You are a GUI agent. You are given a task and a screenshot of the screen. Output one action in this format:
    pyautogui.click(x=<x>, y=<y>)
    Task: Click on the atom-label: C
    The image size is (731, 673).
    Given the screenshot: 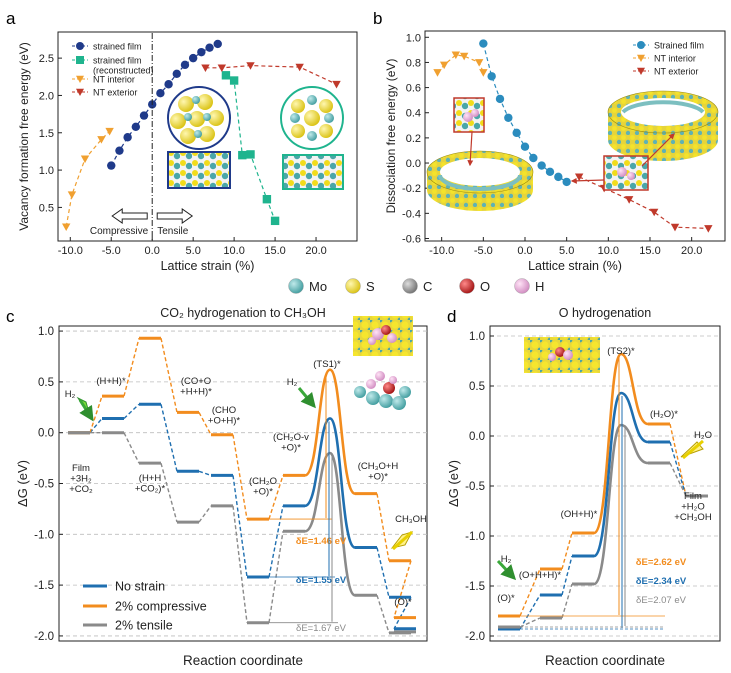 What is the action you would take?
    pyautogui.click(x=427, y=286)
    